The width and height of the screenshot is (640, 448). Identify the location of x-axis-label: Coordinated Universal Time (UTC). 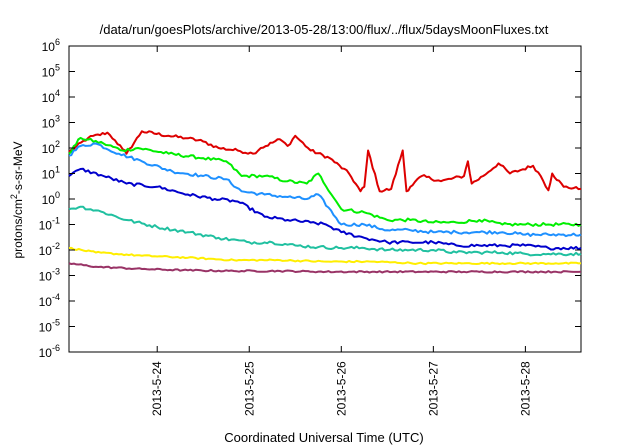
(323, 437).